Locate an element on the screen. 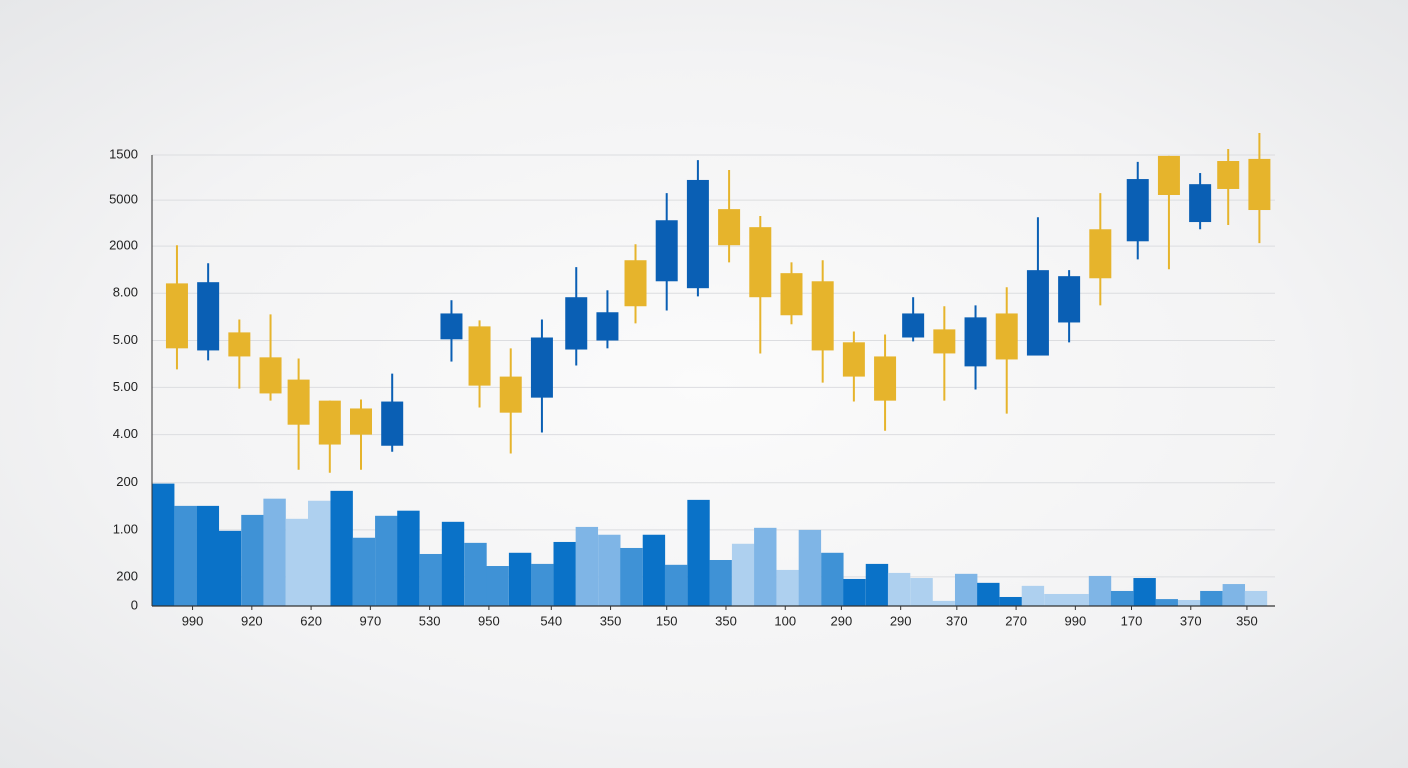 This screenshot has height=768, width=1408. x-tick-label: 620 is located at coordinates (311, 620).